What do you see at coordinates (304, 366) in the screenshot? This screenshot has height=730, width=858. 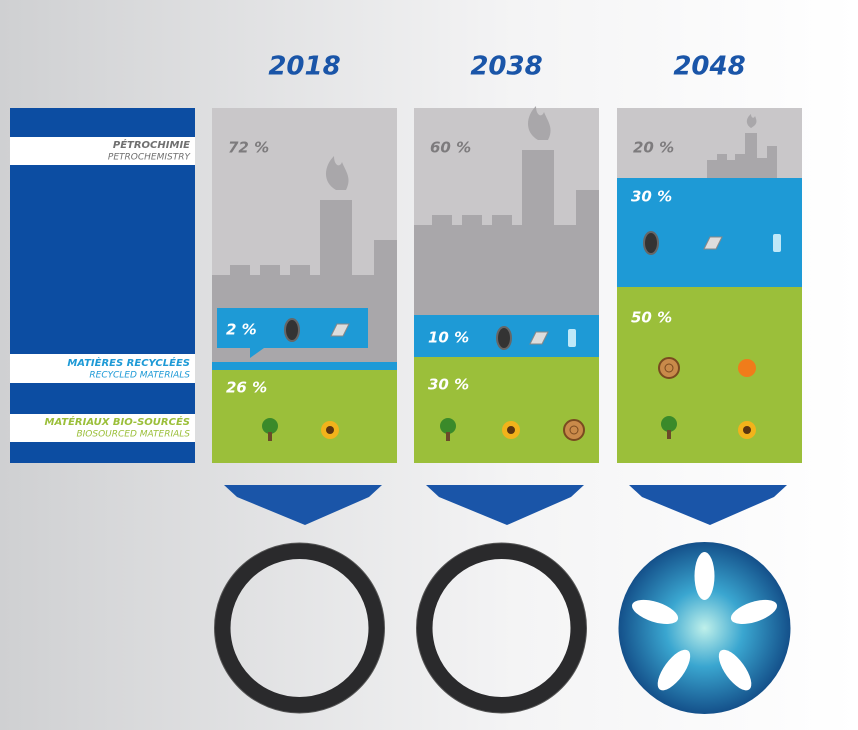 I see `recycled-segment` at bounding box center [304, 366].